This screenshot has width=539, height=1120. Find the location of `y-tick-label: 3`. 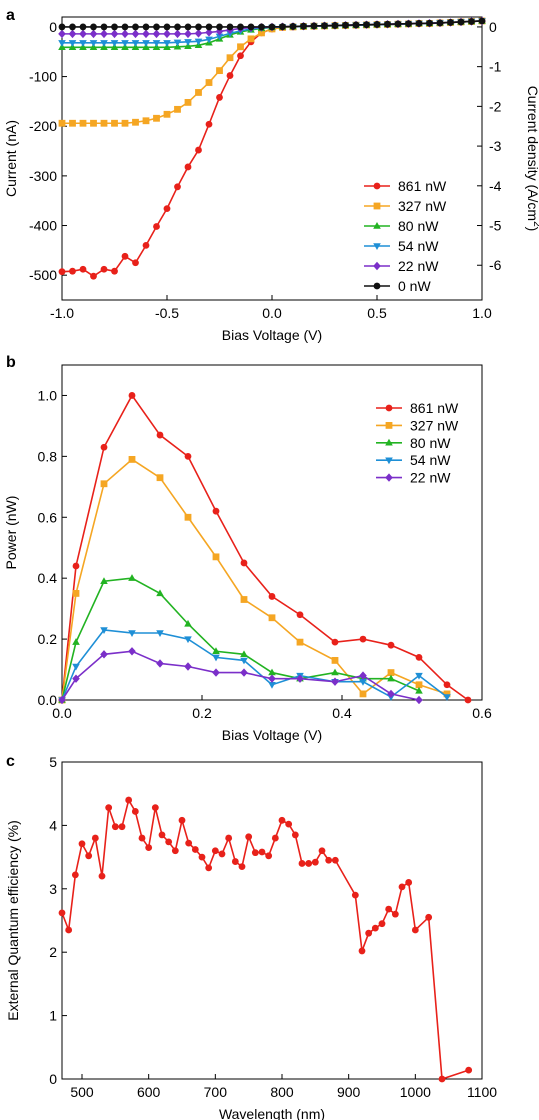

y-tick-label: 3 is located at coordinates (53, 889).